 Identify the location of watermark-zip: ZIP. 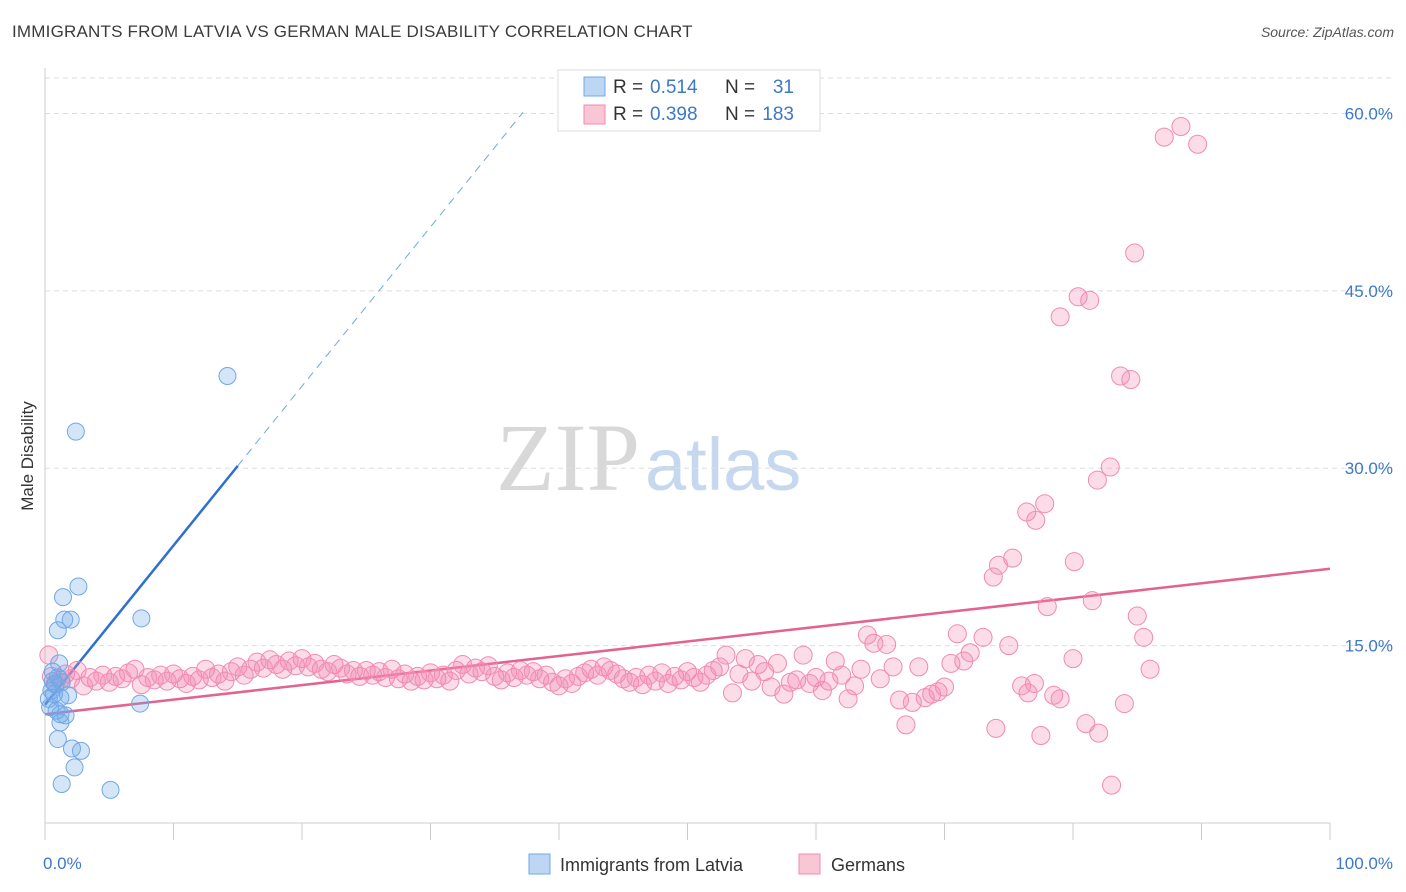
(568, 457).